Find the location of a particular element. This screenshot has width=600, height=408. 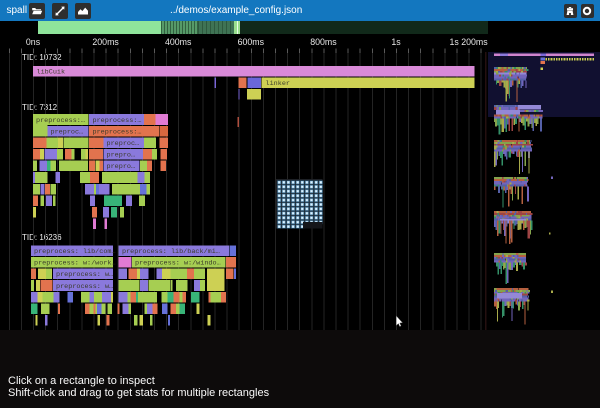

svg-text:preprocess: lib/back/mi…: preprocess is located at coordinates (171, 252).